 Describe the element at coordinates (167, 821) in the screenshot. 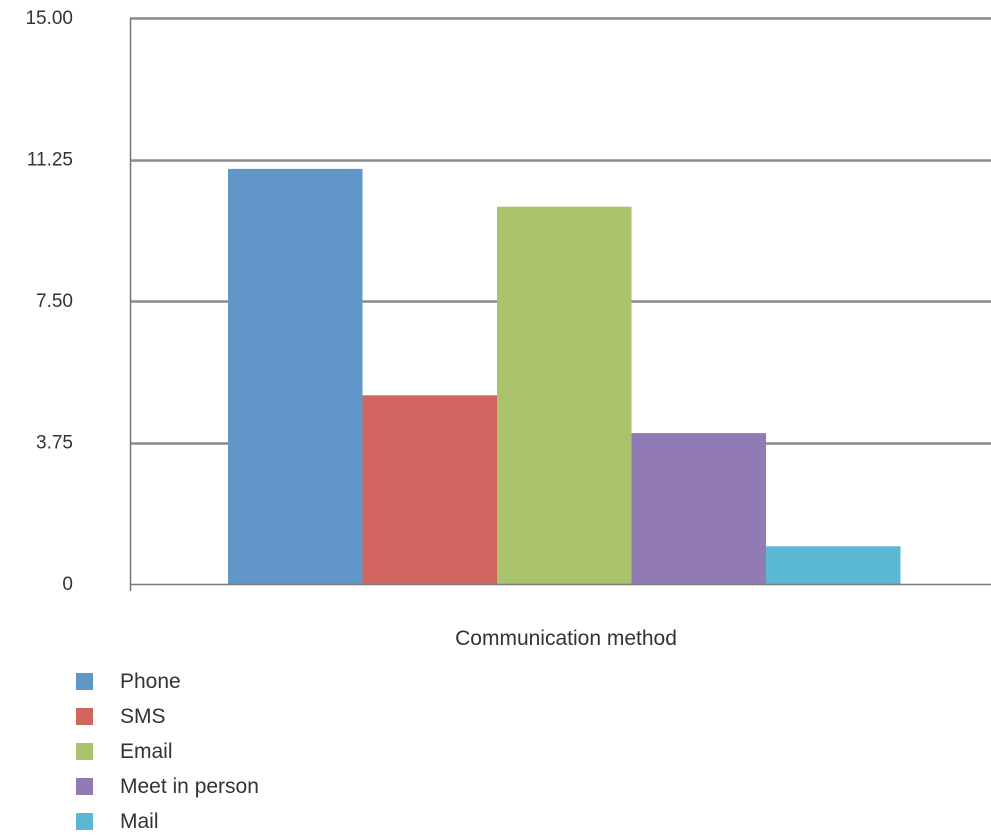

I see `legend-item: Mail` at that location.